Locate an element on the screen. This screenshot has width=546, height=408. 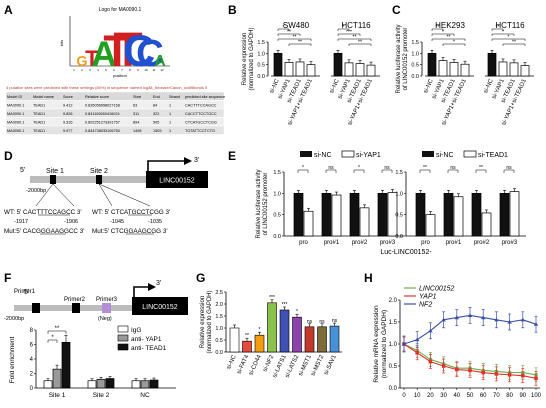
legend-label: si-TEAD1 is located at coordinates (493, 155).